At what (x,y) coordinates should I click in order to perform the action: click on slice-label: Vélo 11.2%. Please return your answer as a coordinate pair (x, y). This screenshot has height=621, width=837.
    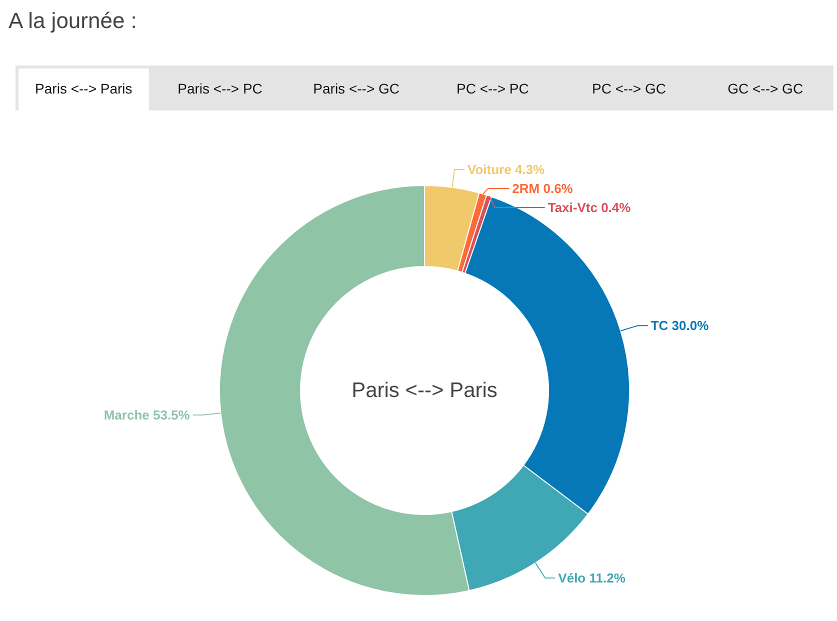
    Looking at the image, I should click on (592, 578).